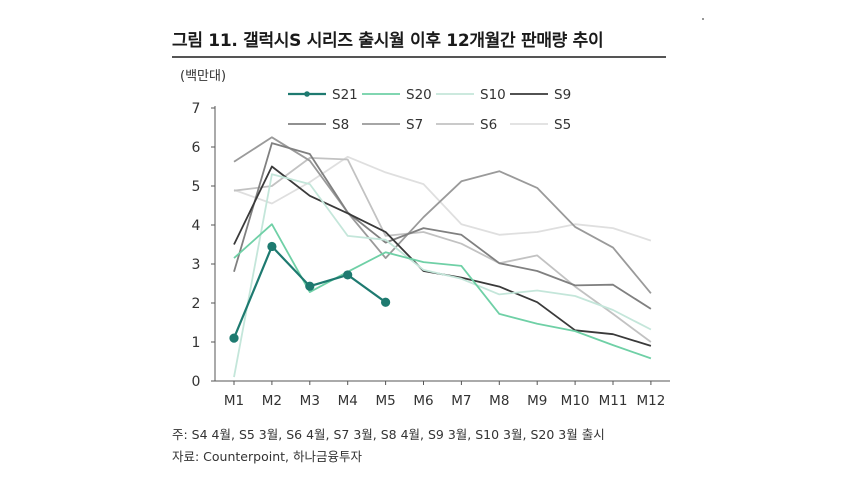  Describe the element at coordinates (419, 95) in the screenshot. I see `legend-label-s20: S20` at that location.